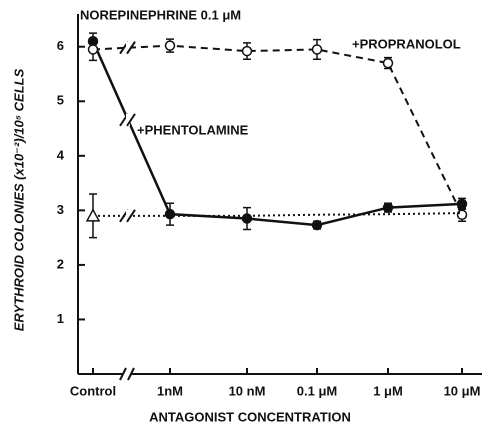  What do you see at coordinates (462, 390) in the screenshot?
I see `x-tick-label: 10 μM` at bounding box center [462, 390].